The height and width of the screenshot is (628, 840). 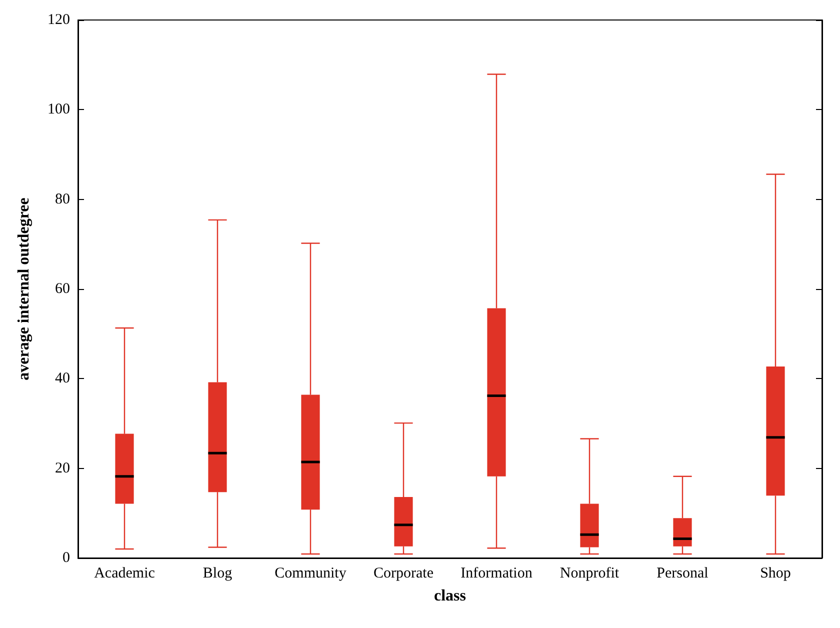 What do you see at coordinates (775, 574) in the screenshot?
I see `x-tick-label: Shop` at bounding box center [775, 574].